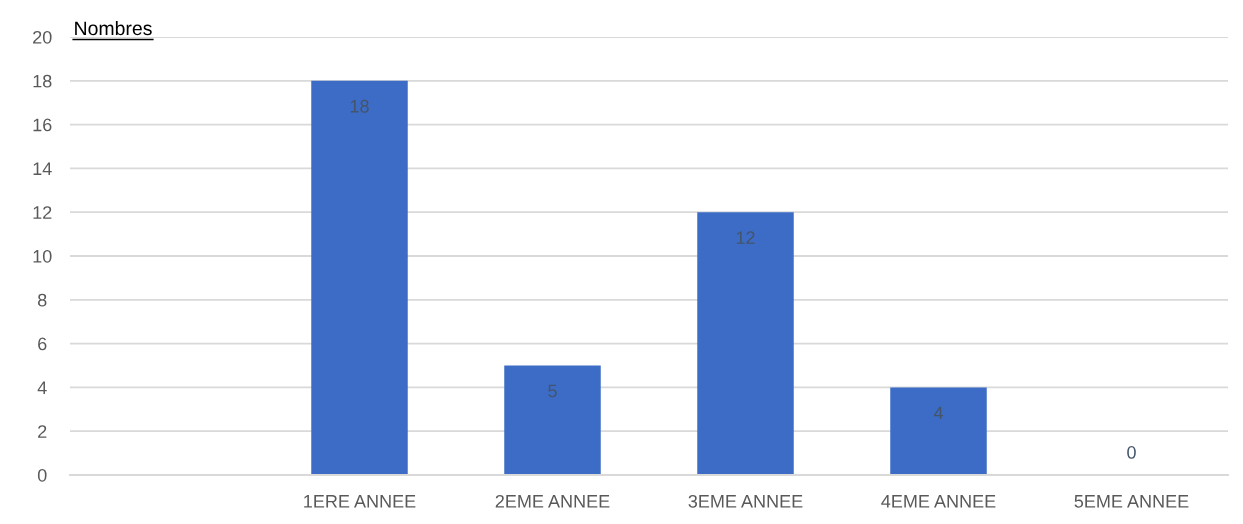  Describe the element at coordinates (938, 413) in the screenshot. I see `data-label: 4` at that location.